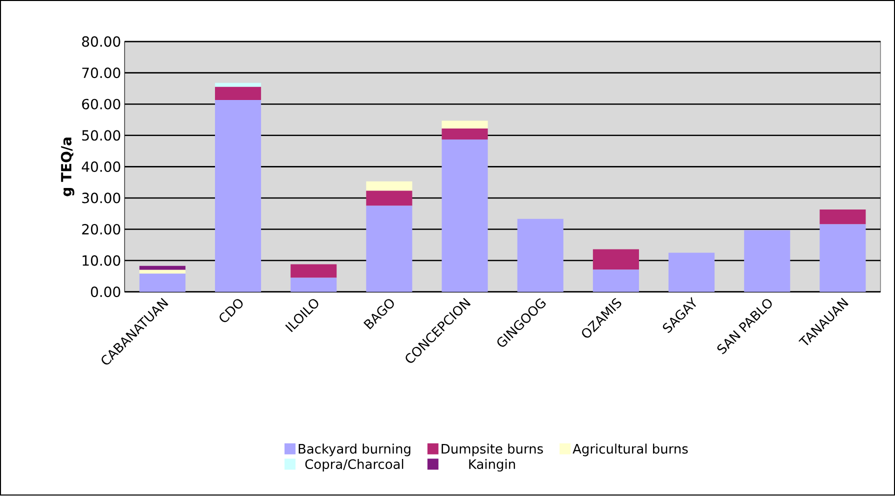 This screenshot has height=496, width=895. Describe the element at coordinates (101, 73) in the screenshot. I see `y-tick-label: 70.00` at that location.